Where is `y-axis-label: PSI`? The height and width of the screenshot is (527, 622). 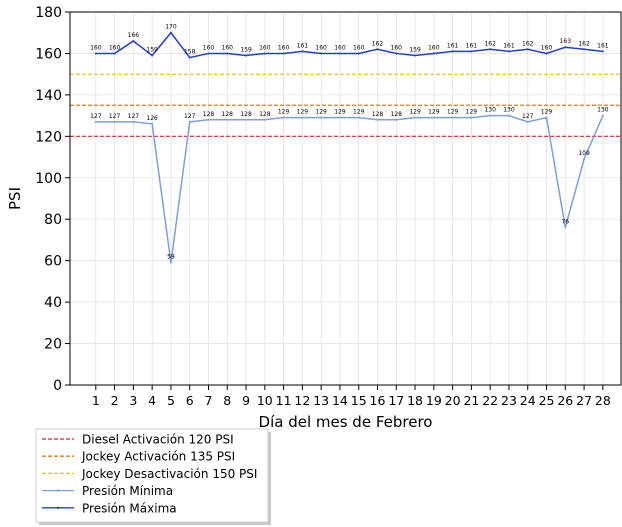
y-axis-label: PSI is located at coordinates (15, 198).